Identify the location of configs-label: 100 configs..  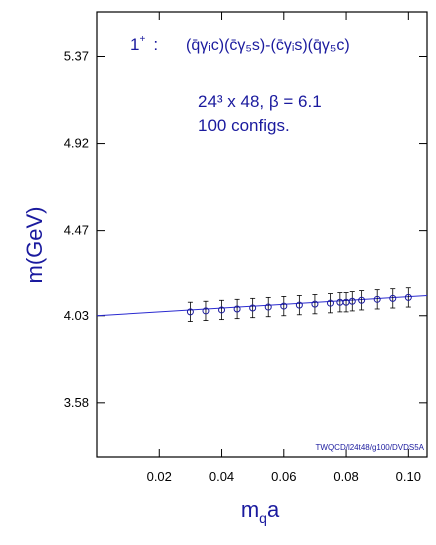
(244, 125).